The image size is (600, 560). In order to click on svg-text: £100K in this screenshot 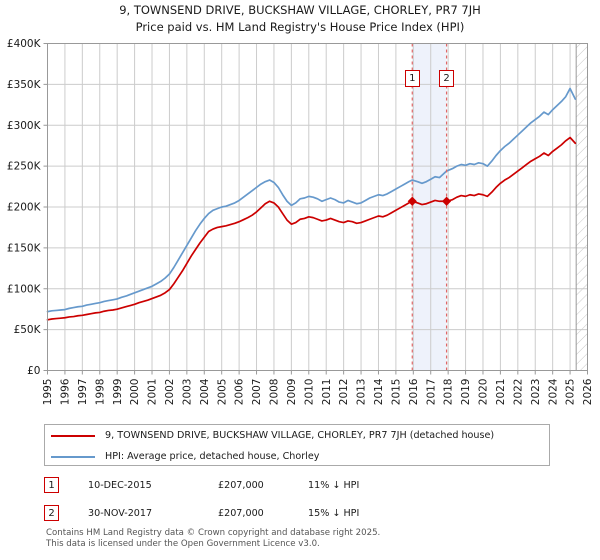, I will do `click(24, 289)`.